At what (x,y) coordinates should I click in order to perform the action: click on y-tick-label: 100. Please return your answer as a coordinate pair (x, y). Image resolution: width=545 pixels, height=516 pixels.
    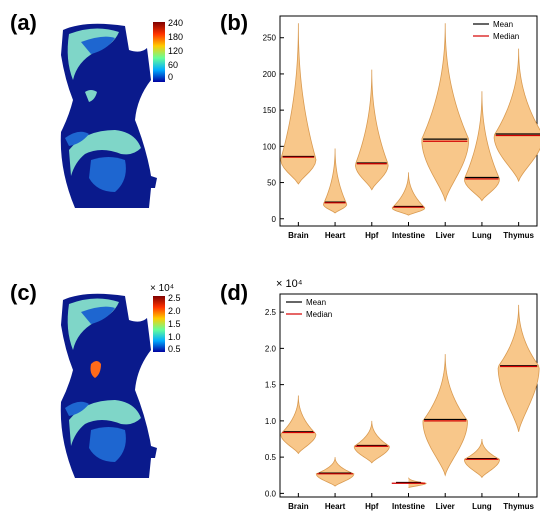
    Looking at the image, I should click on (270, 146).